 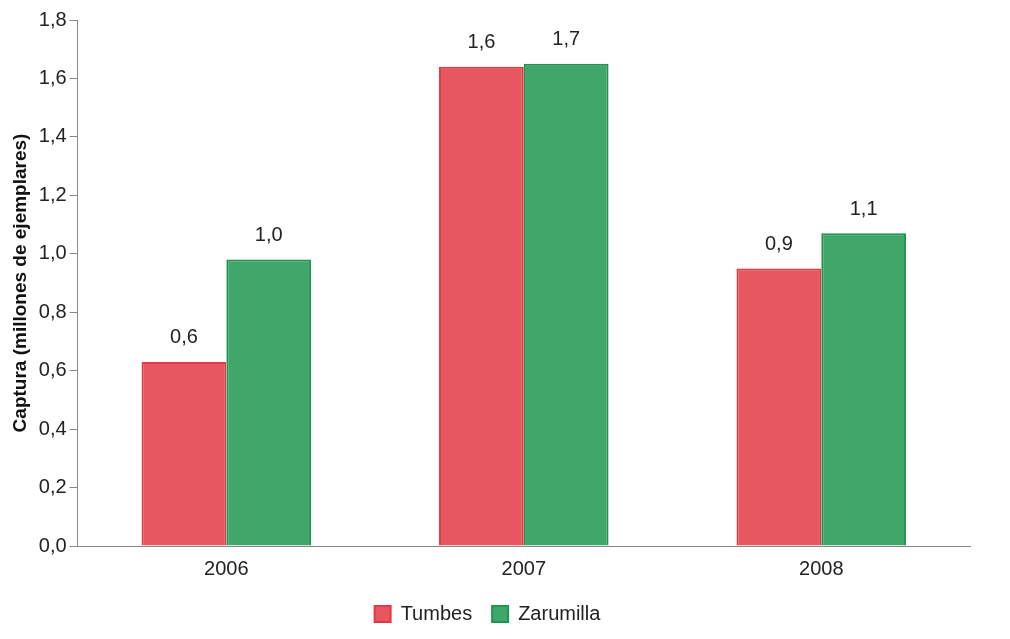 What do you see at coordinates (19, 283) in the screenshot?
I see `y-axis-title: Captura (millones de ejemplares)` at bounding box center [19, 283].